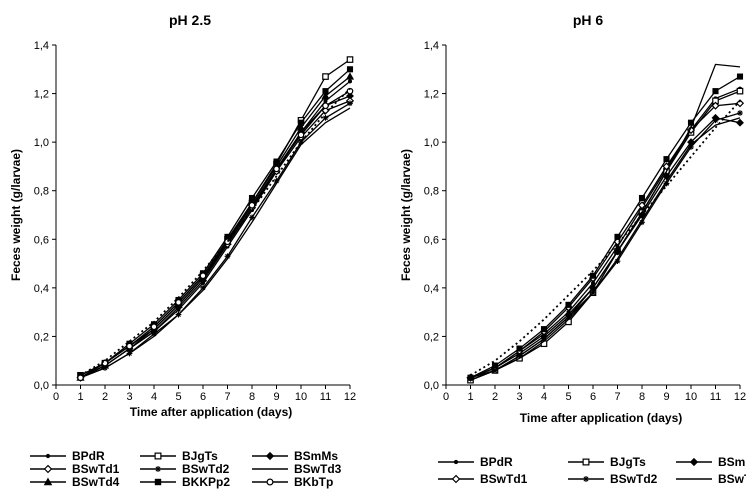  What do you see at coordinates (41, 240) in the screenshot?
I see `y-tick-label: 0,6` at bounding box center [41, 240].